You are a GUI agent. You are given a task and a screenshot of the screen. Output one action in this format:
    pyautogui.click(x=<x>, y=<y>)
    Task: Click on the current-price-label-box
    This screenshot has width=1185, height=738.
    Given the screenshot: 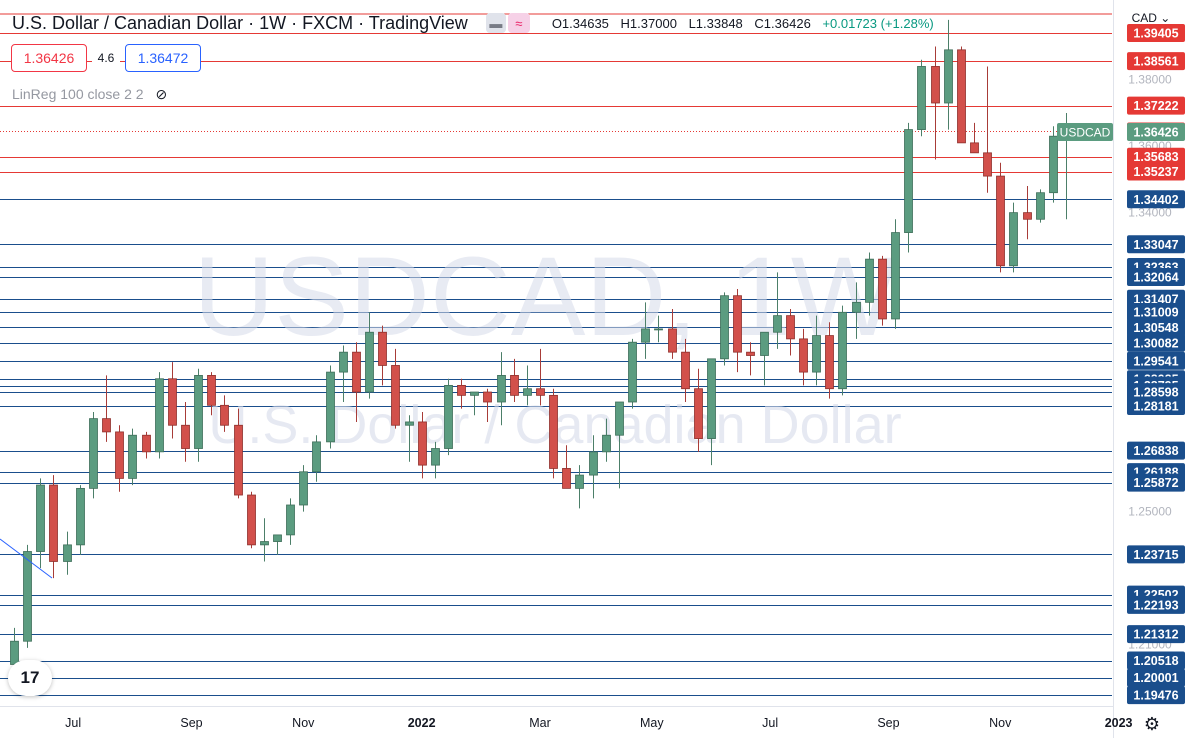 What is the action you would take?
    pyautogui.click(x=1156, y=132)
    